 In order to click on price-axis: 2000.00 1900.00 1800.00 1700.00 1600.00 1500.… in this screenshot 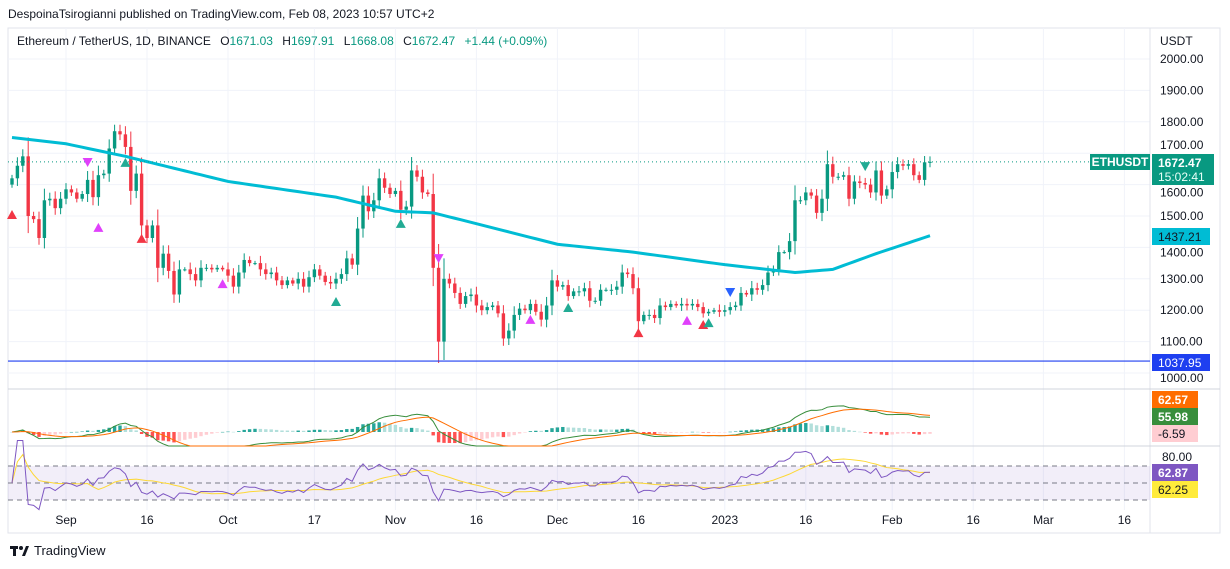, I will do `click(1182, 218)`.